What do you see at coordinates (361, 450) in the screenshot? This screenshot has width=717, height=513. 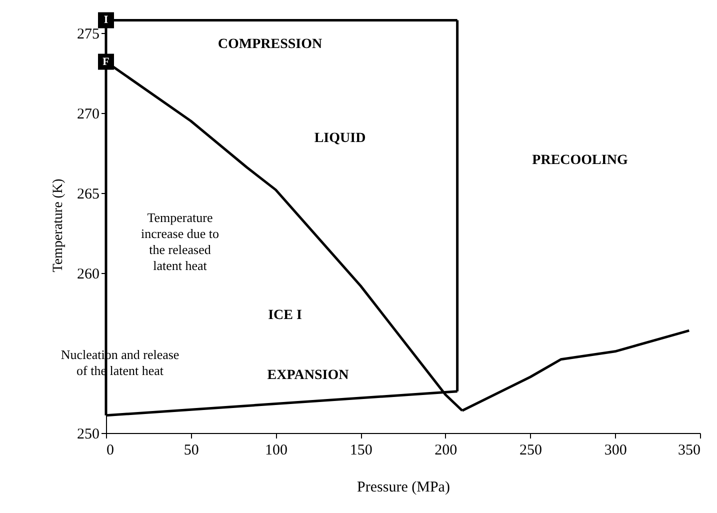 I see `x-tick-label: 150` at bounding box center [361, 450].